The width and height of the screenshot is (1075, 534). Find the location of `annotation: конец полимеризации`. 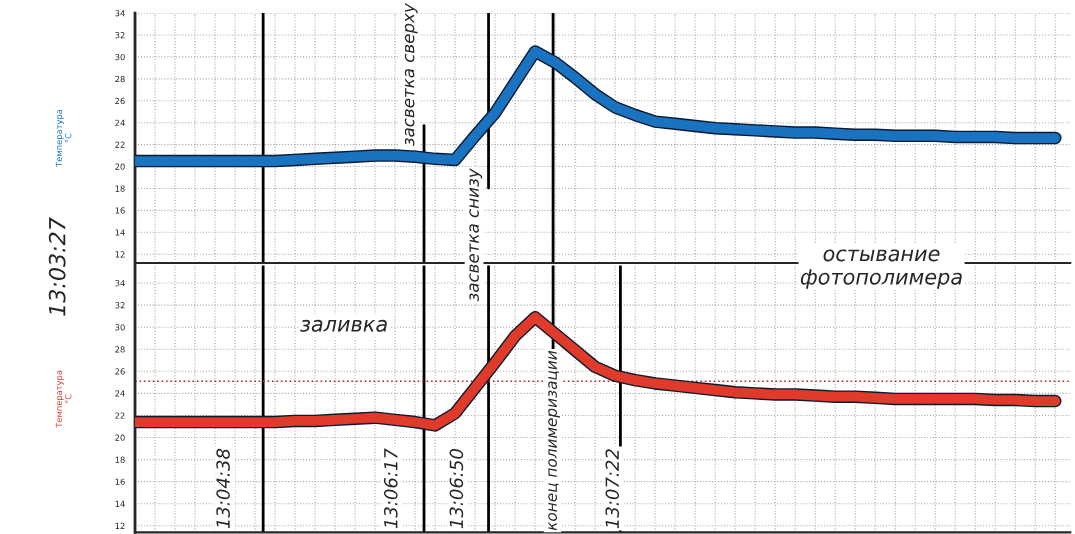

annotation: конец полимеризации is located at coordinates (554, 440).